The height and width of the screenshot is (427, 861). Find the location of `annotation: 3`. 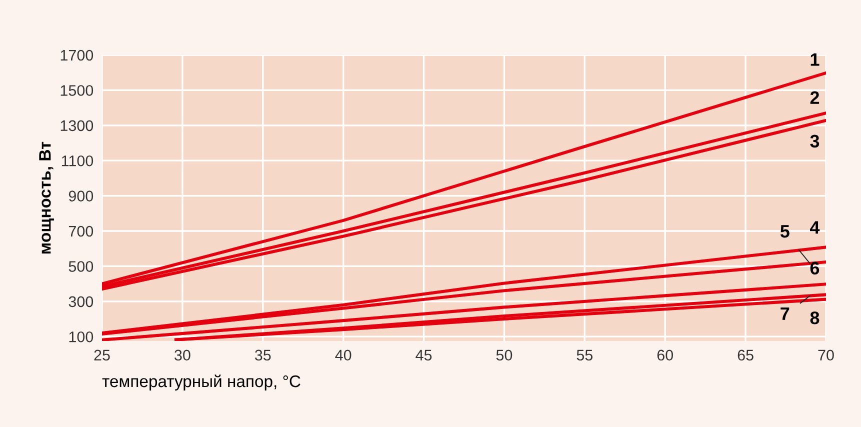

annotation: 3 is located at coordinates (815, 141).